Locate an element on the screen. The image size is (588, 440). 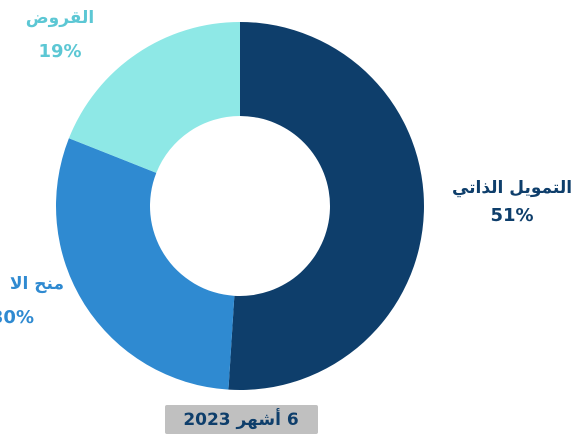
slice-label: منح الا is located at coordinates (37, 284).